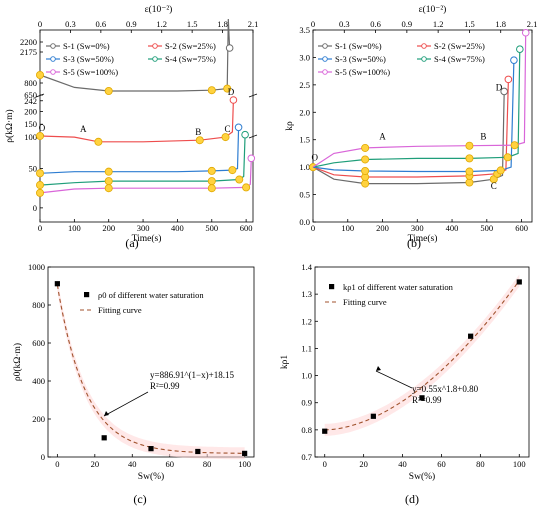 This screenshot has height=512, width=550. Describe the element at coordinates (131, 24) in the screenshot. I see `x2-tick-label-3: 0.9` at that location.